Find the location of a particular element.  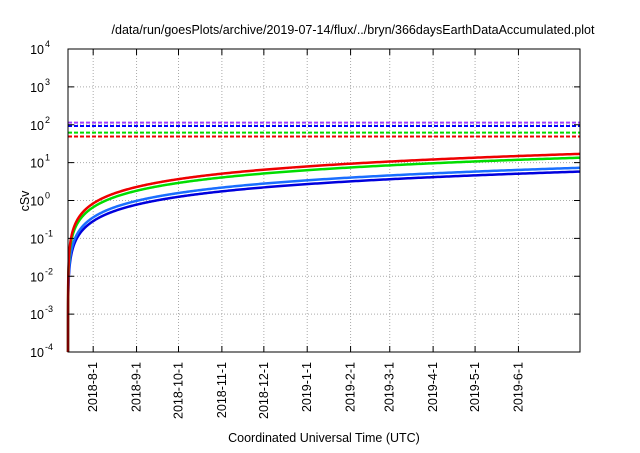

x-tick-label: 2018-10-1 is located at coordinates (179, 390).